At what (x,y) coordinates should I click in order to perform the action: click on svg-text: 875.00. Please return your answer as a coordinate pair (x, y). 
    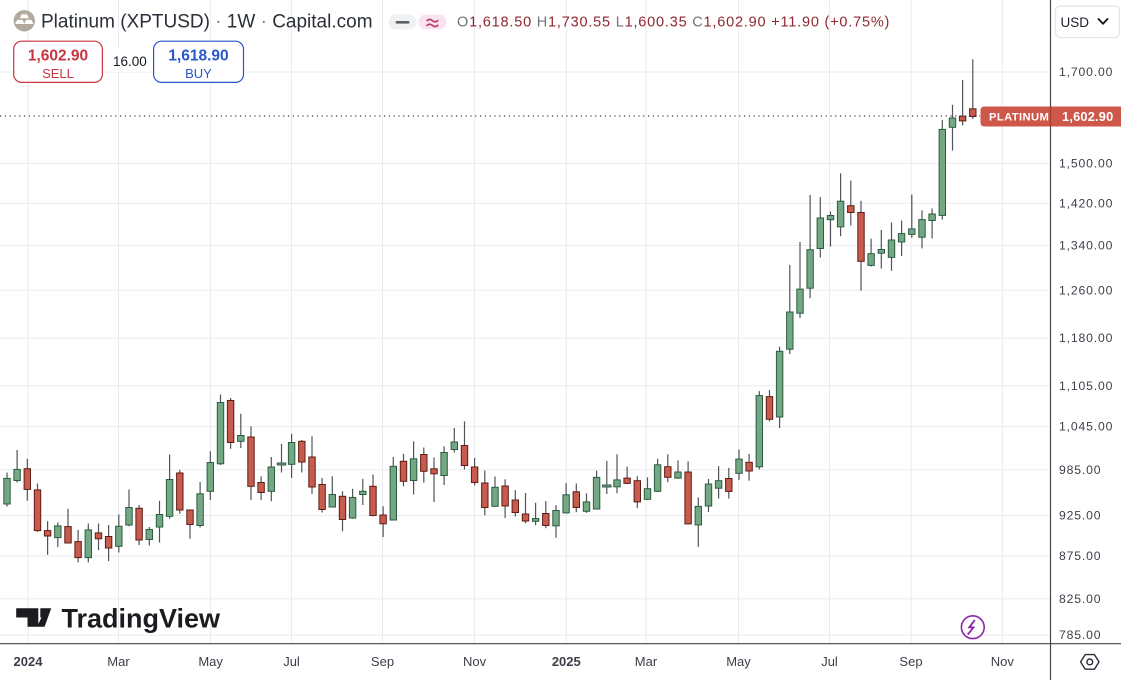
    Looking at the image, I should click on (1080, 556).